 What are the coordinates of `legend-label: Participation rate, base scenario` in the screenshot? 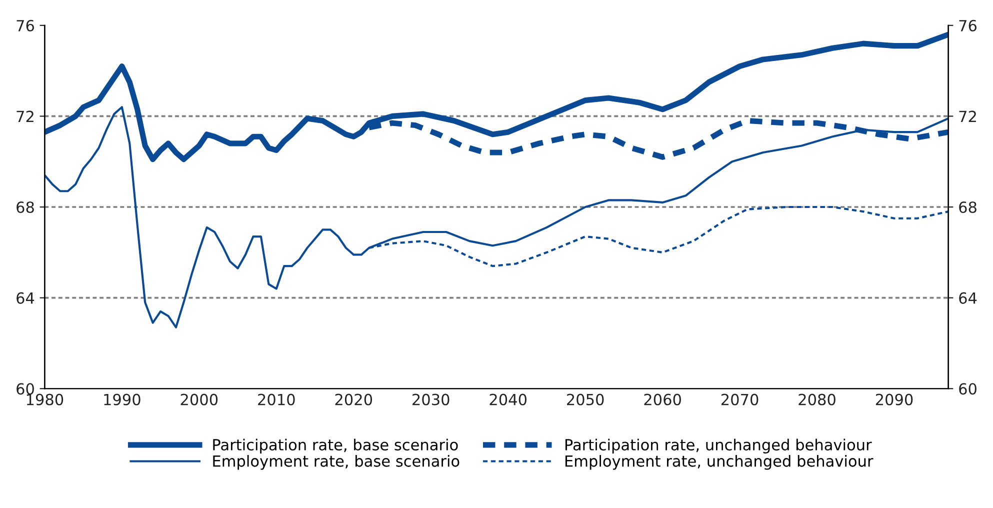 It's located at (335, 446).